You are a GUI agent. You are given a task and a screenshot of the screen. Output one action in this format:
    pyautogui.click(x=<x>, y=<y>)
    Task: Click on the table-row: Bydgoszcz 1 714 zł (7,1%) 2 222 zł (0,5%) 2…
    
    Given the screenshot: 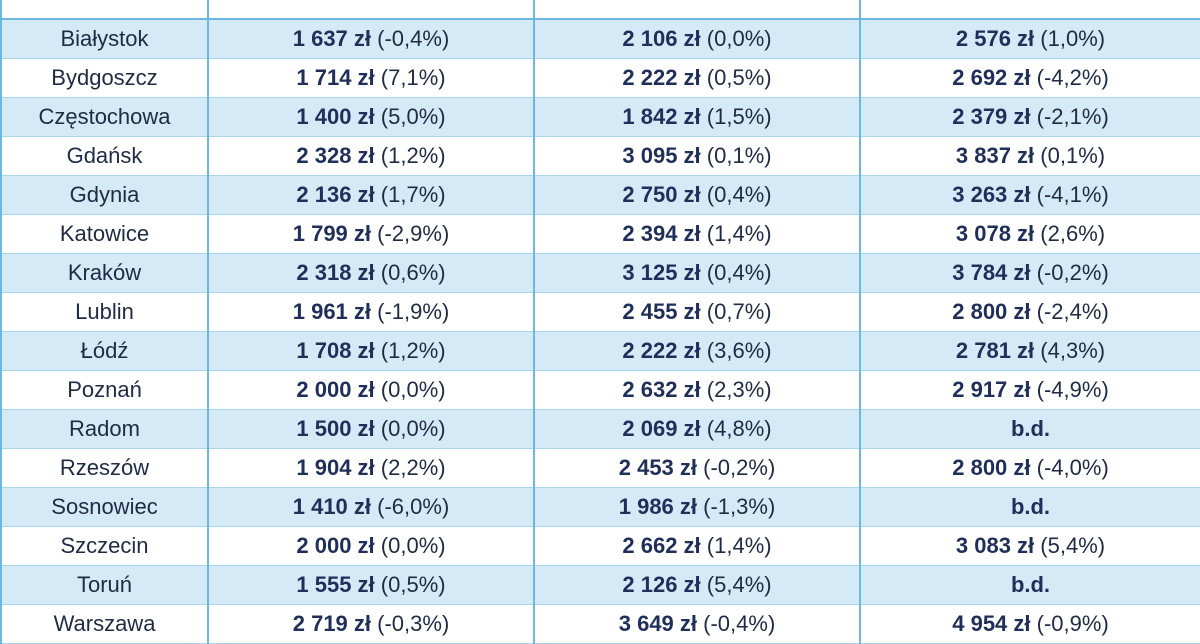 What is the action you would take?
    pyautogui.click(x=600, y=78)
    